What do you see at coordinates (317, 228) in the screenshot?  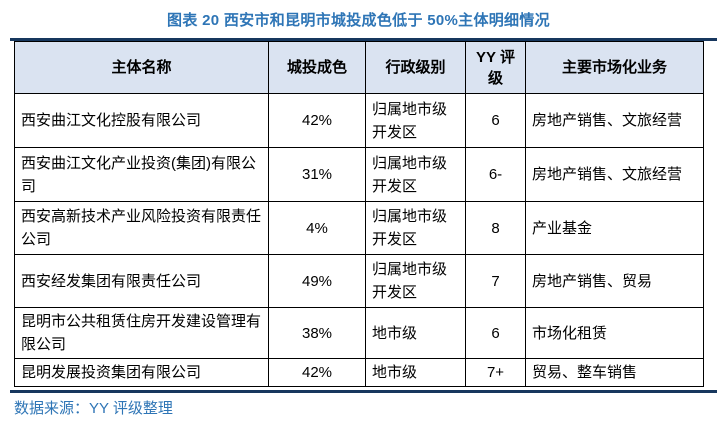 I see `chengtou-cell: 4%` at bounding box center [317, 228].